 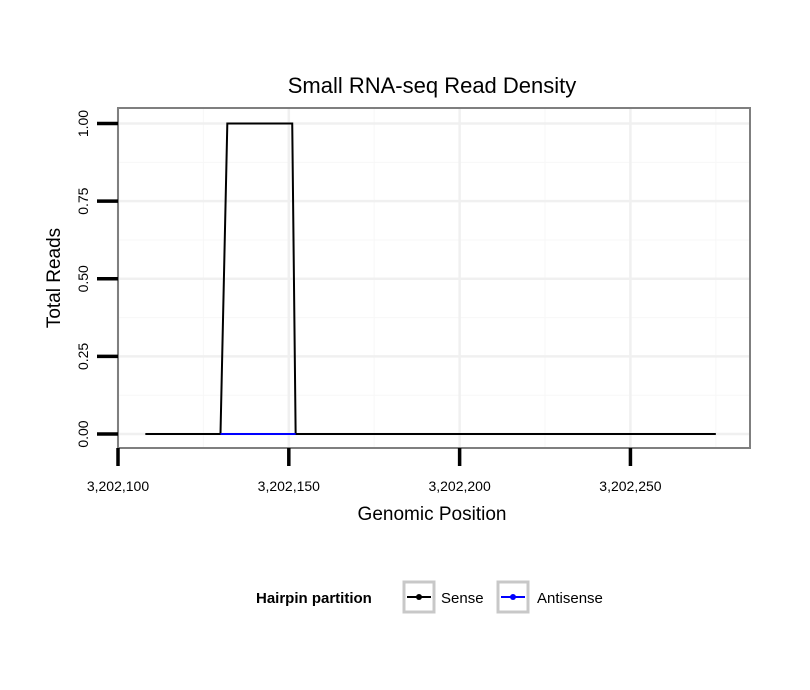 I want to click on y-tick-label: 0.50, so click(x=83, y=278).